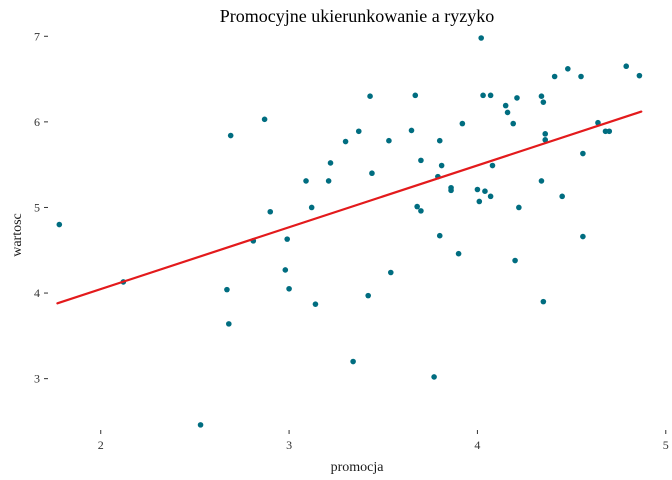 This screenshot has width=672, height=480. Describe the element at coordinates (358, 467) in the screenshot. I see `x-axis-label: promocja` at that location.